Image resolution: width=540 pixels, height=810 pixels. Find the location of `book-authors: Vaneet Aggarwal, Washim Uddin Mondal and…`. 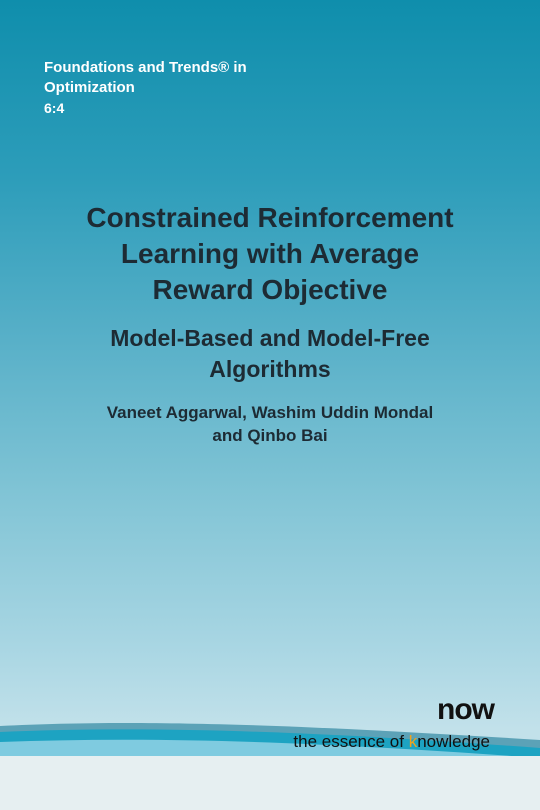

book-authors: Vaneet Aggarwal, Washim Uddin Mondal and… is located at coordinates (270, 424).